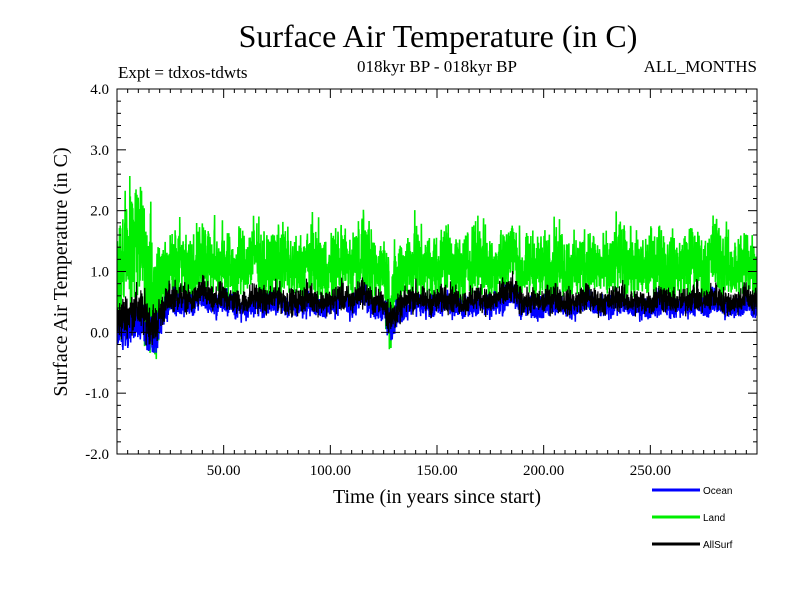 The image size is (800, 600). Describe the element at coordinates (330, 471) in the screenshot. I see `x-tick-label: 100.00` at that location.